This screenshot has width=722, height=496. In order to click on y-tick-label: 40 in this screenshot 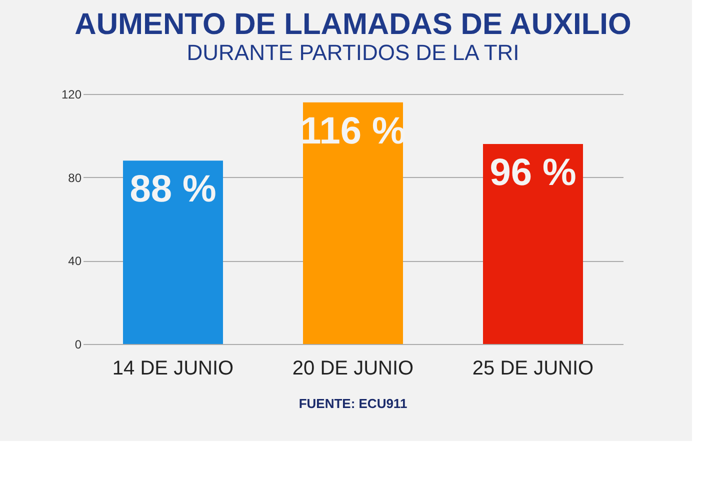, I will do `click(75, 261)`.